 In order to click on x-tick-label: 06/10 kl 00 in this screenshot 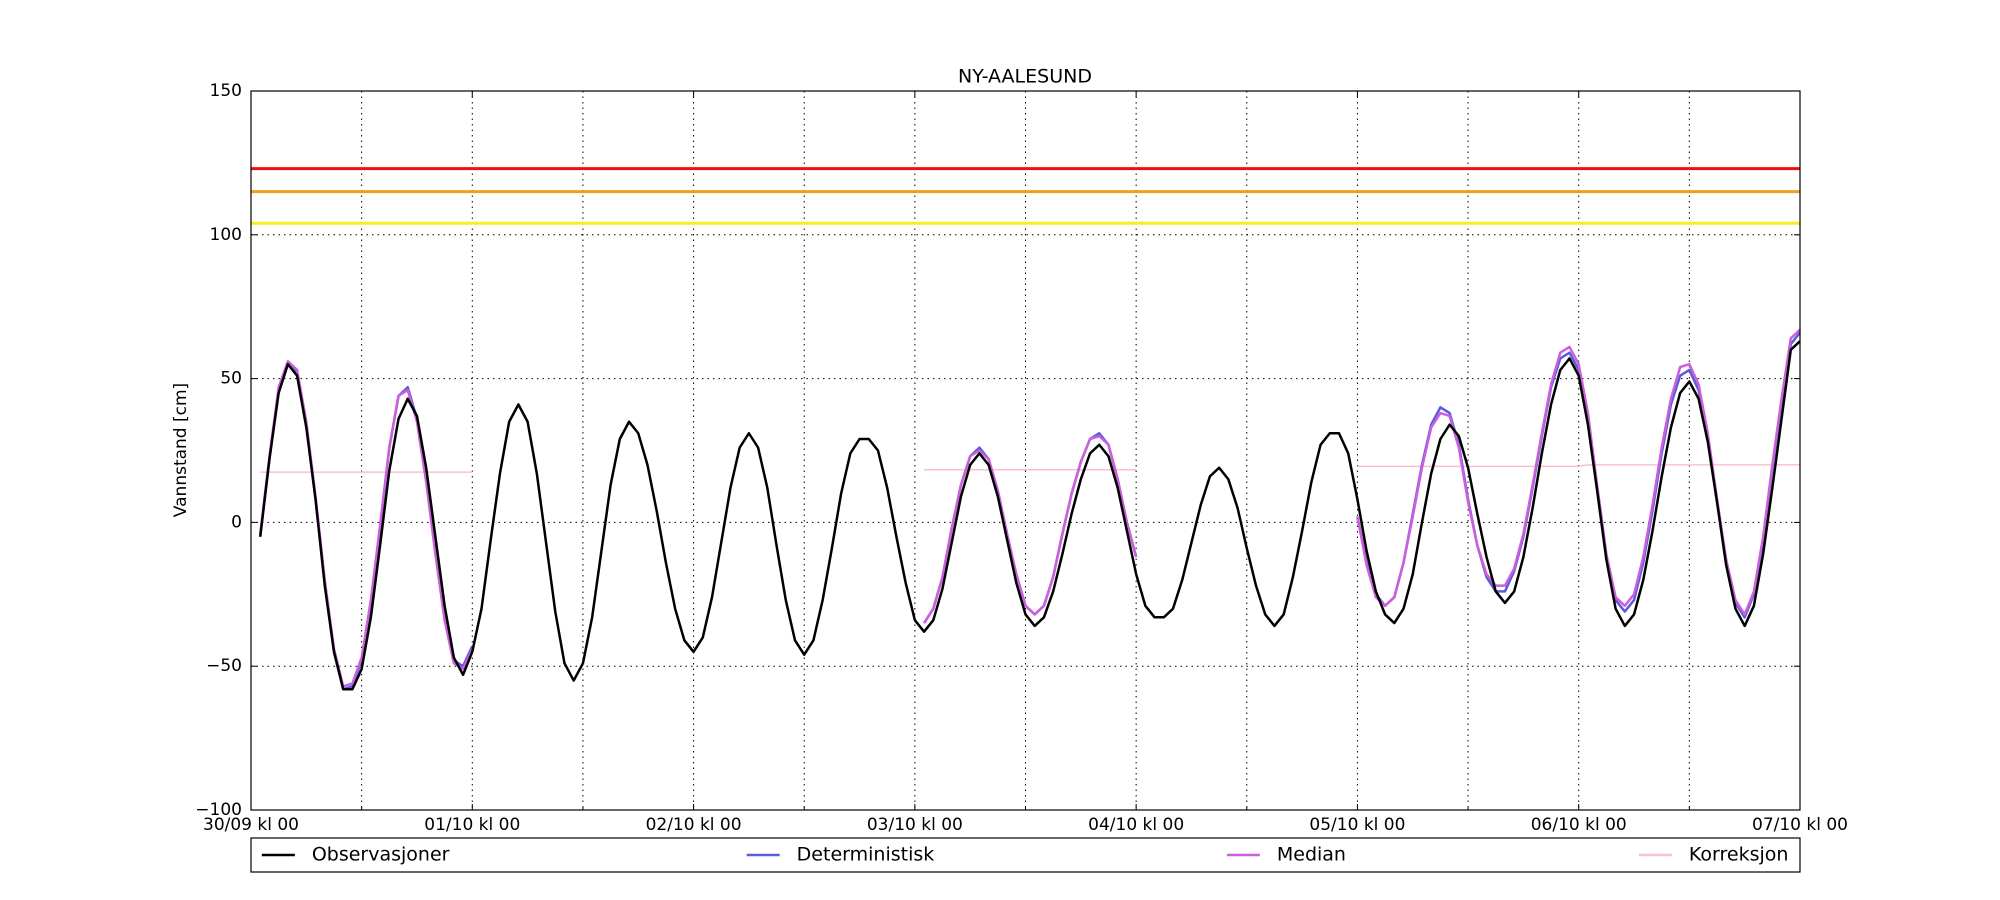, I will do `click(1579, 825)`.